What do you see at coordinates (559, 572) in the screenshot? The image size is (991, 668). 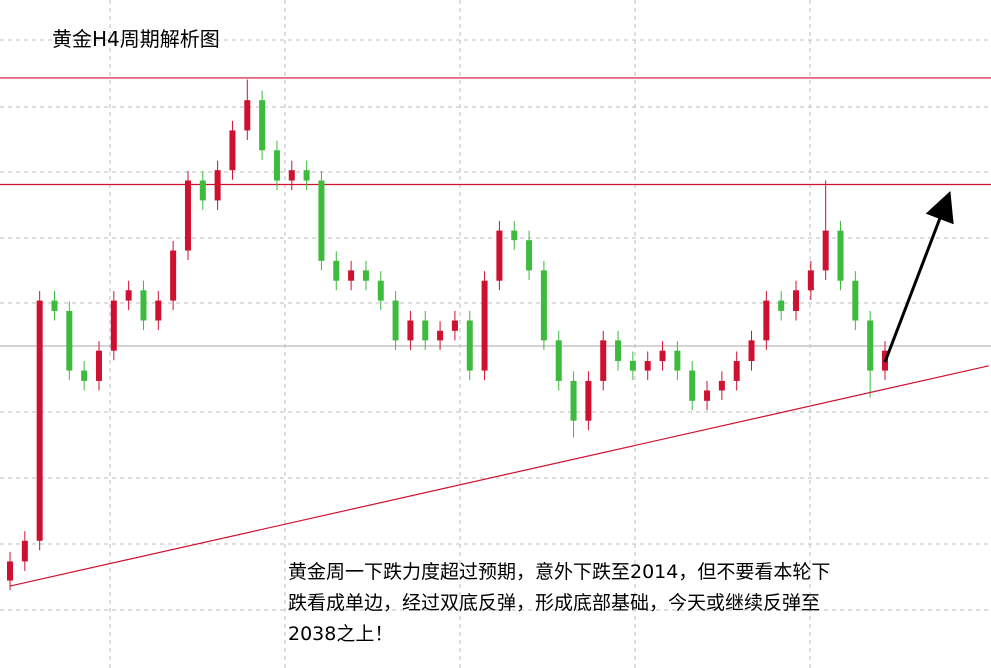 I see `annotation: 黄金周一下跌力度超过预期，意外下跌至2014，但不要看本轮下` at bounding box center [559, 572].